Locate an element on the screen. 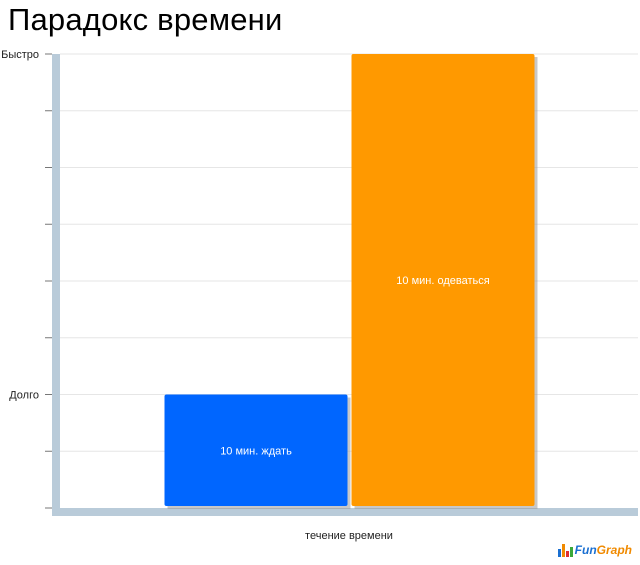  logo-bars-icon is located at coordinates (565, 550).